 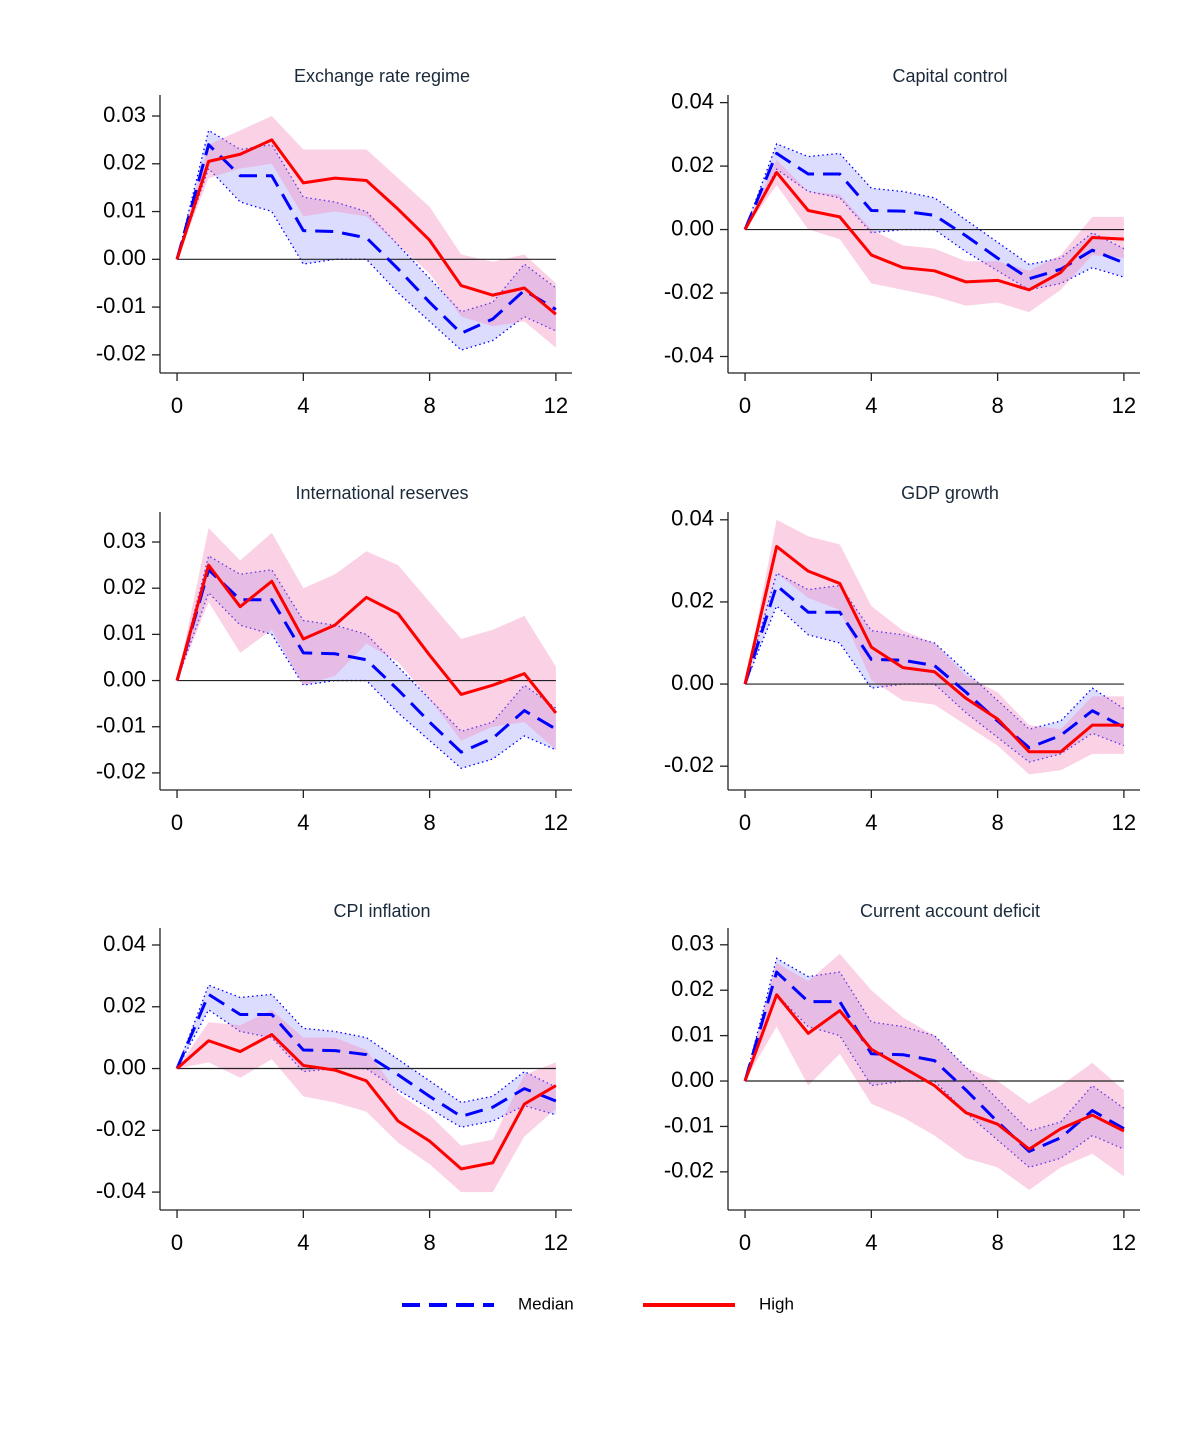 I want to click on panel-title: CPI inflation, so click(x=381, y=911).